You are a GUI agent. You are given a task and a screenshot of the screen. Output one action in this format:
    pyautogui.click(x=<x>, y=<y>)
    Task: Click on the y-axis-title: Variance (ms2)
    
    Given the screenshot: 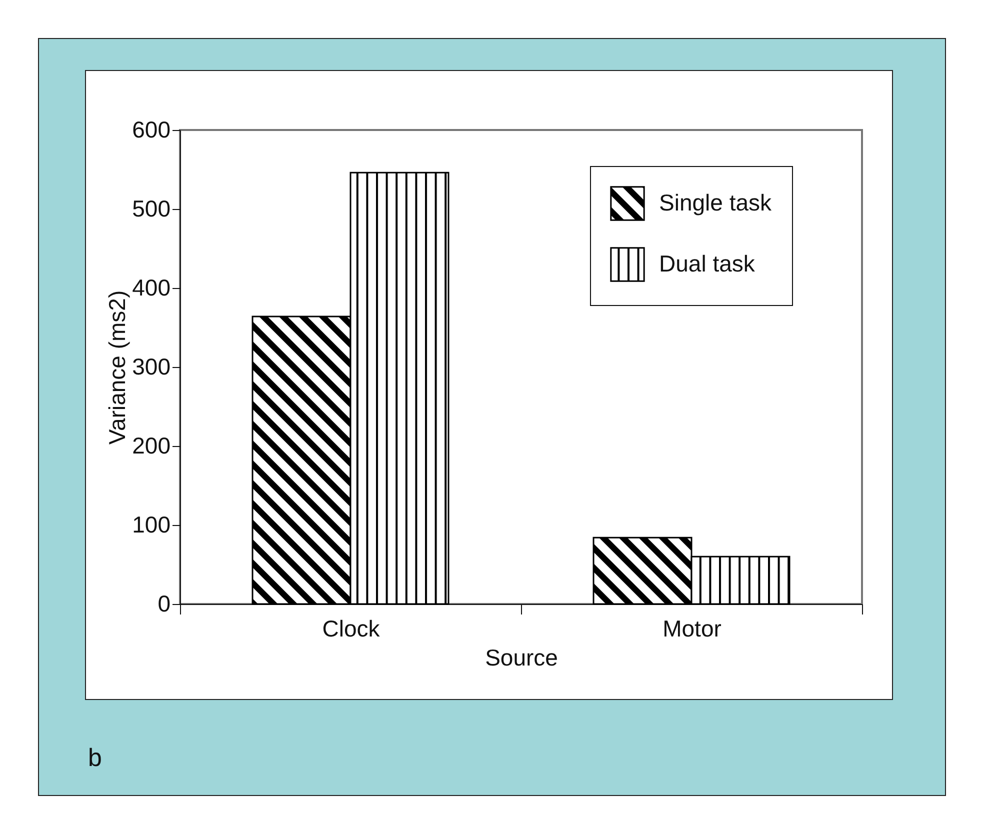 What is the action you would take?
    pyautogui.click(x=117, y=367)
    